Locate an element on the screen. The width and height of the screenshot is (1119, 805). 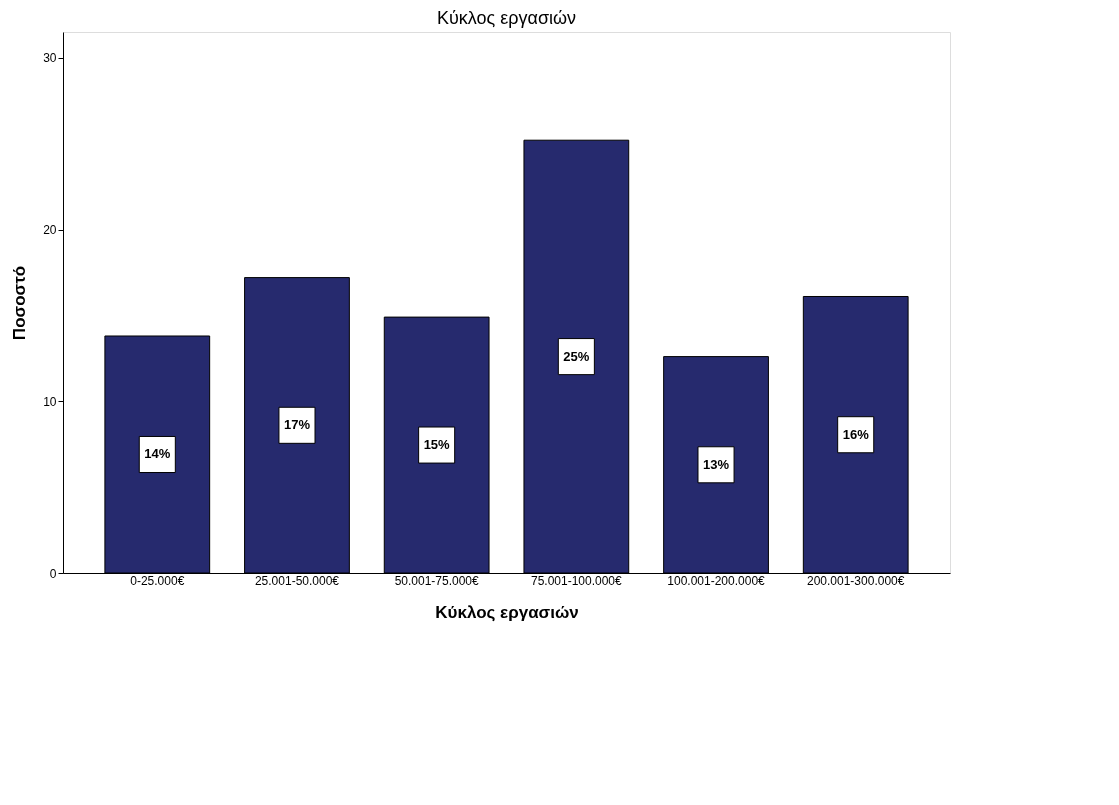
data-label: 15% is located at coordinates (437, 445).